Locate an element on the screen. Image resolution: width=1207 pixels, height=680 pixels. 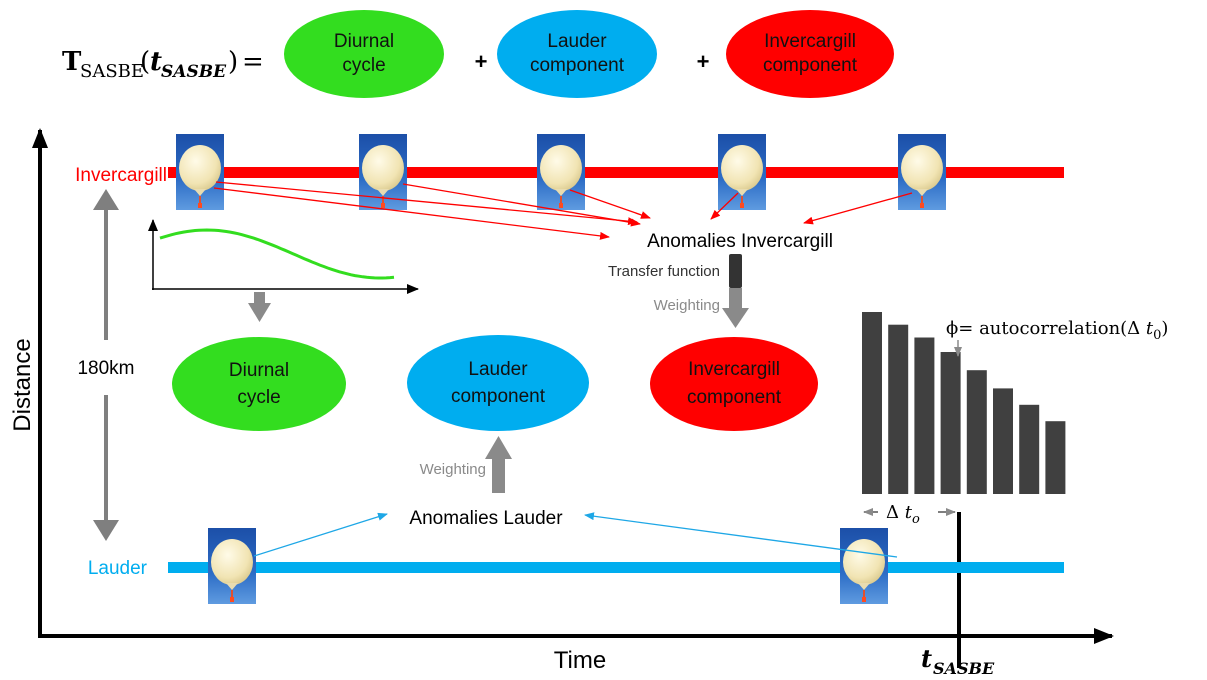
equation-lauder-line2: component is located at coordinates (577, 65).